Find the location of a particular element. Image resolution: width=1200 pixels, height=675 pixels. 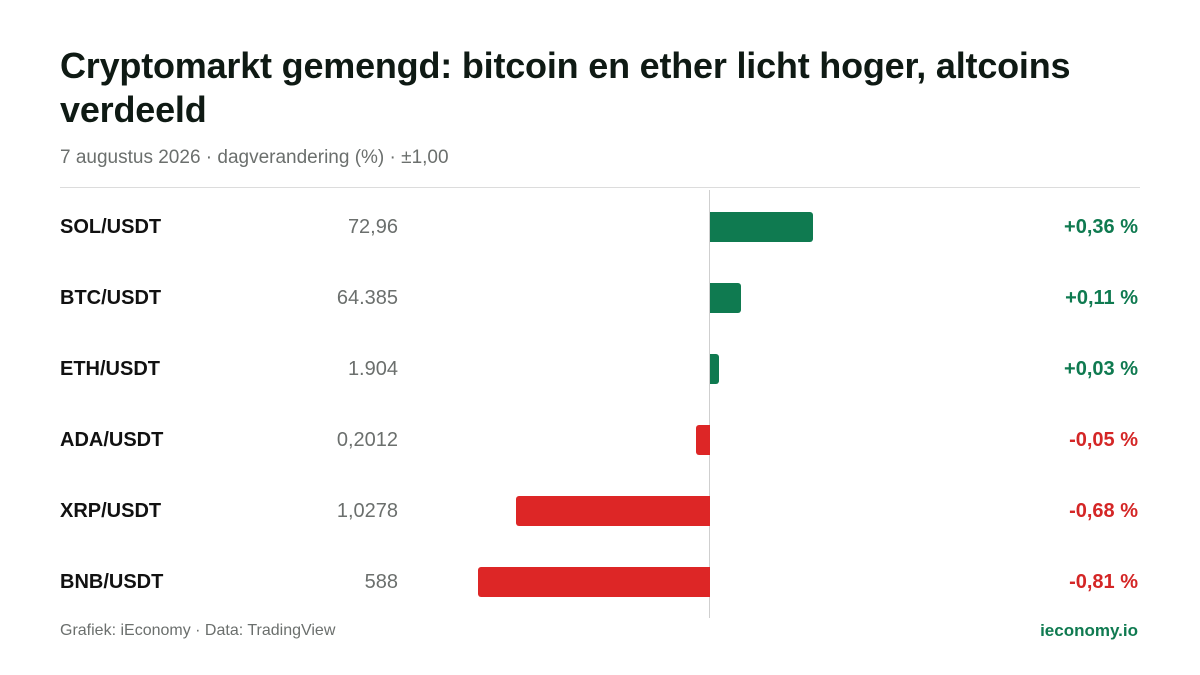

chart-row: BTC/USDT 64.385 +0,11 % is located at coordinates (600, 298).